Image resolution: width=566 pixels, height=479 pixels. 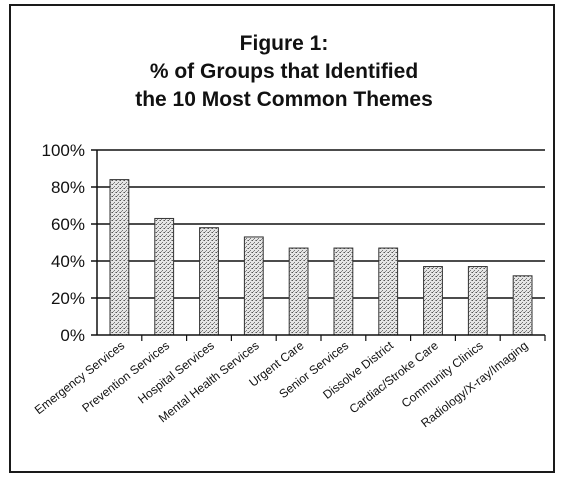 I want to click on y-tick-label: 60%, so click(x=68, y=224).